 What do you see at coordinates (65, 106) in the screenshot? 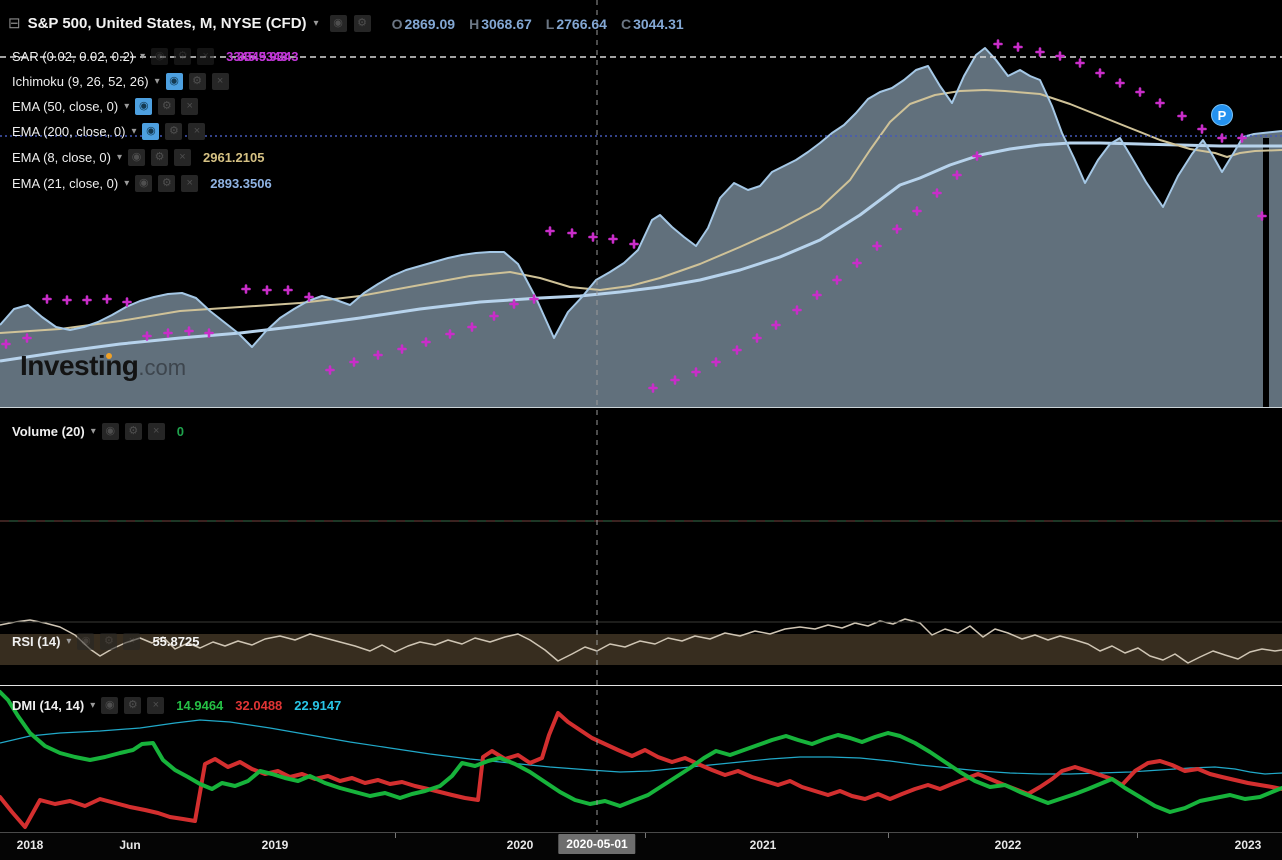
I see `indicator-label: EMA (50, close, 0)` at bounding box center [65, 106].